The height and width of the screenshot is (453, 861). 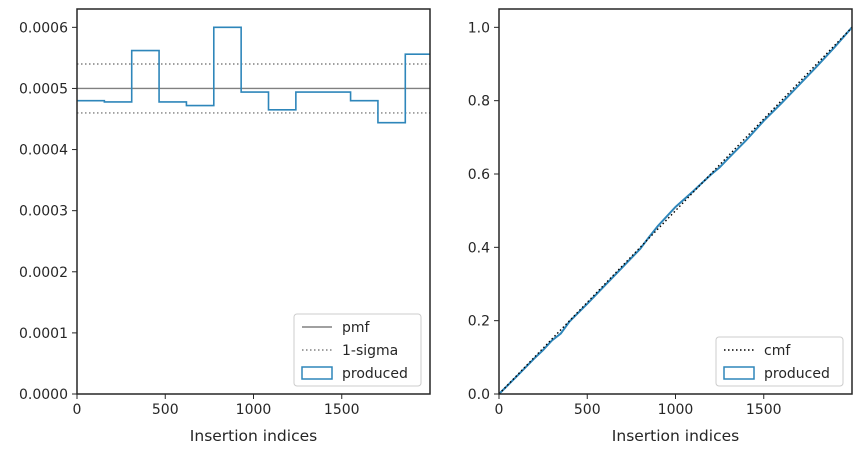 What do you see at coordinates (479, 175) in the screenshot?
I see `y-tick-label: 0.6` at bounding box center [479, 175].